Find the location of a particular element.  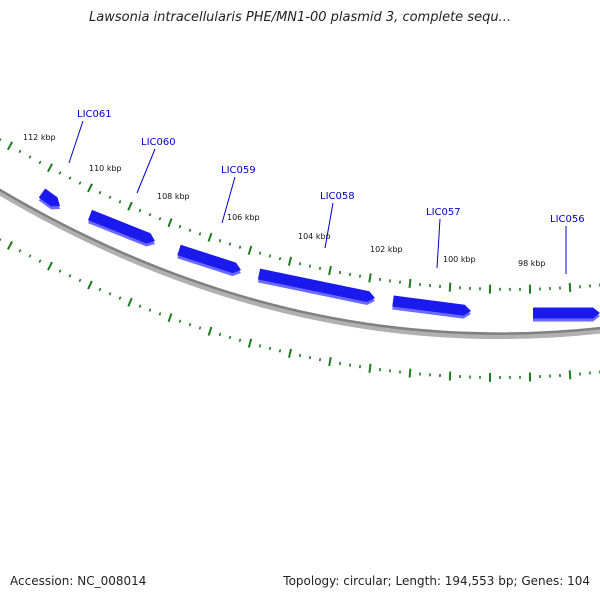

gene-label: LIC058 is located at coordinates (337, 196).